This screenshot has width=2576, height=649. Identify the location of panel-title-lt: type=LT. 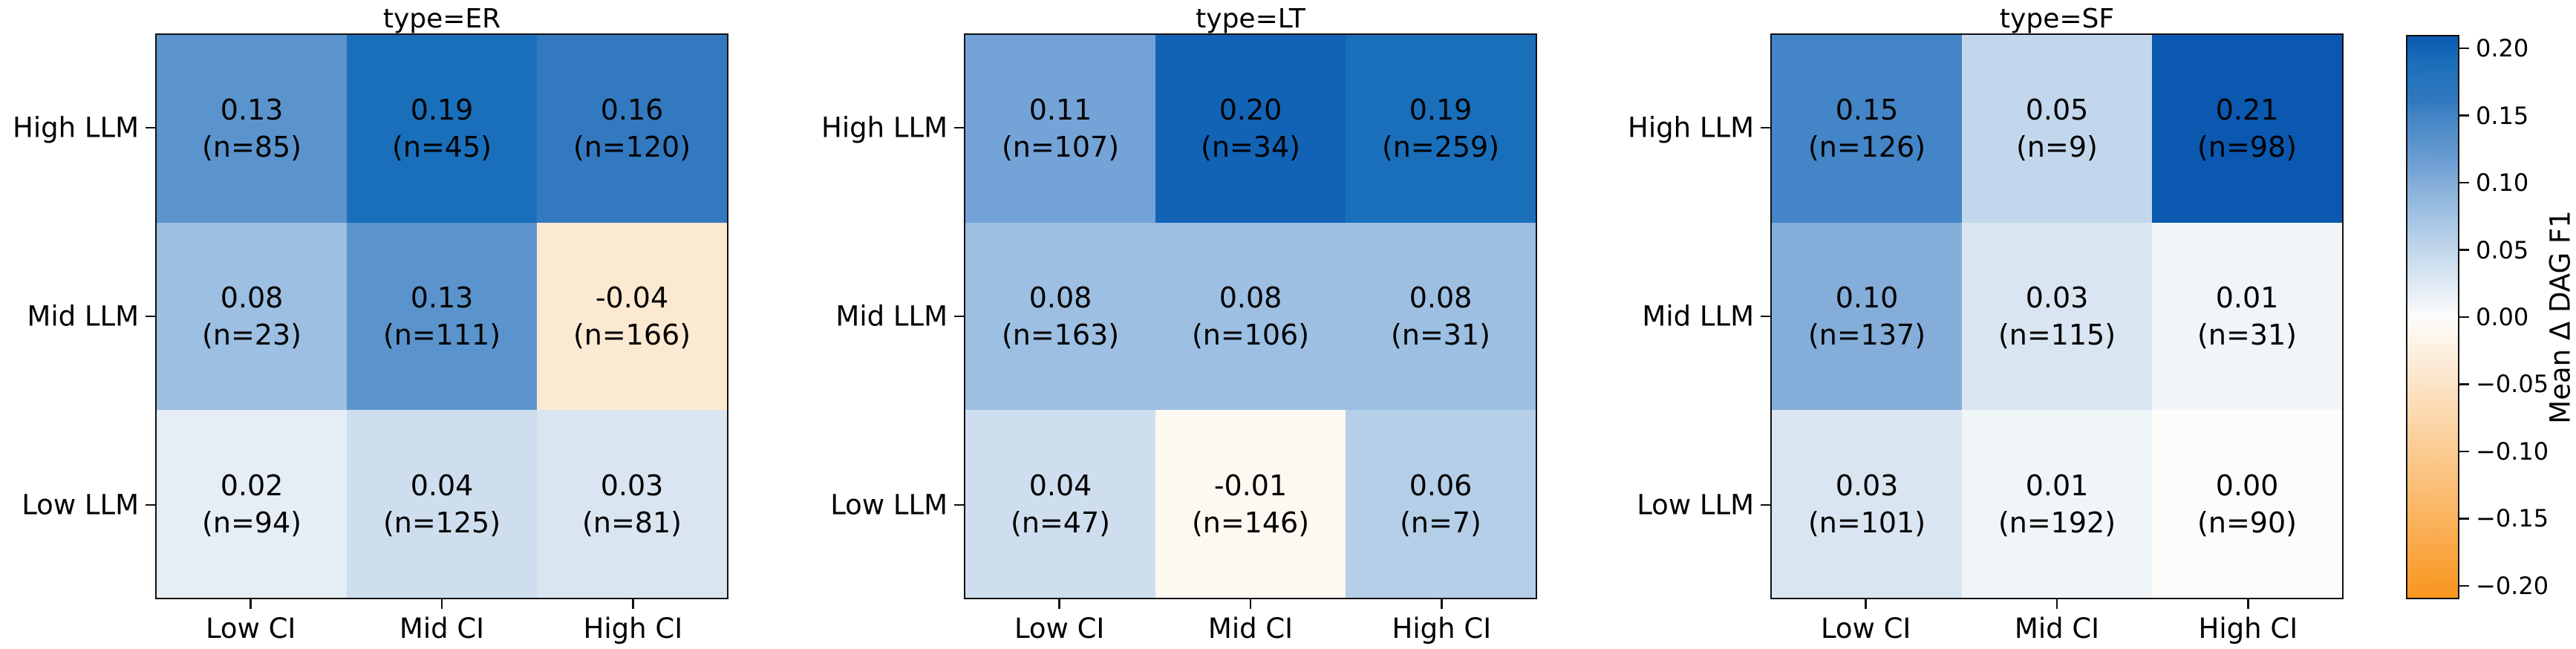
(1250, 19).